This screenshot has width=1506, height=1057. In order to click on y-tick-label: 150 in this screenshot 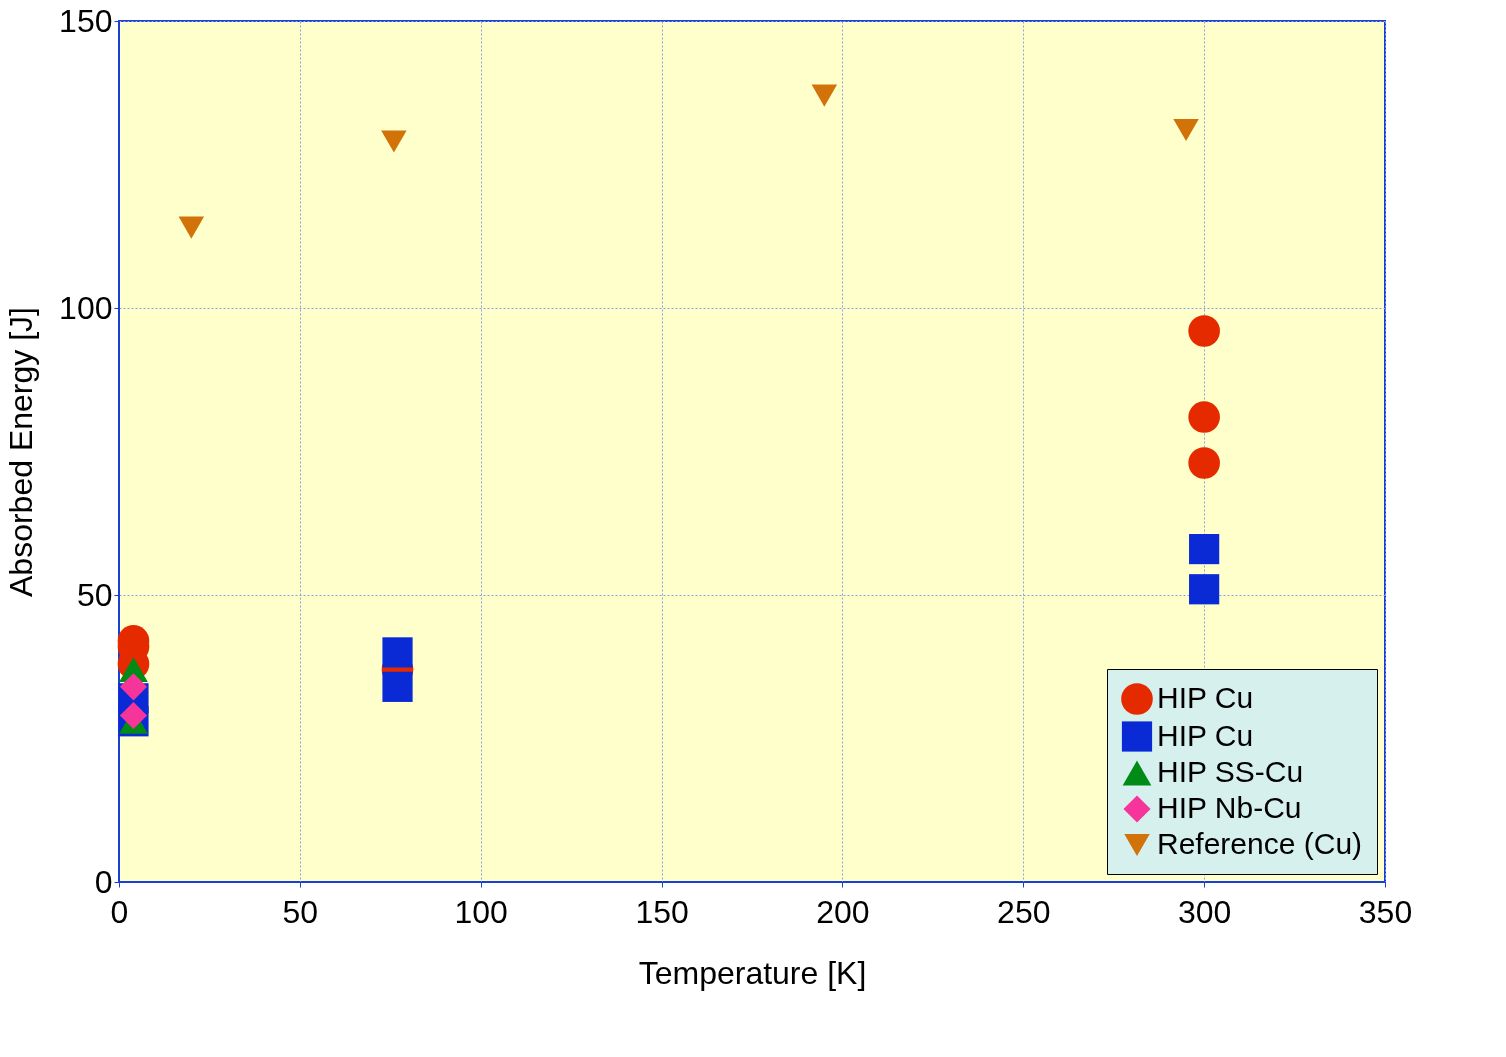, I will do `click(86, 20)`.